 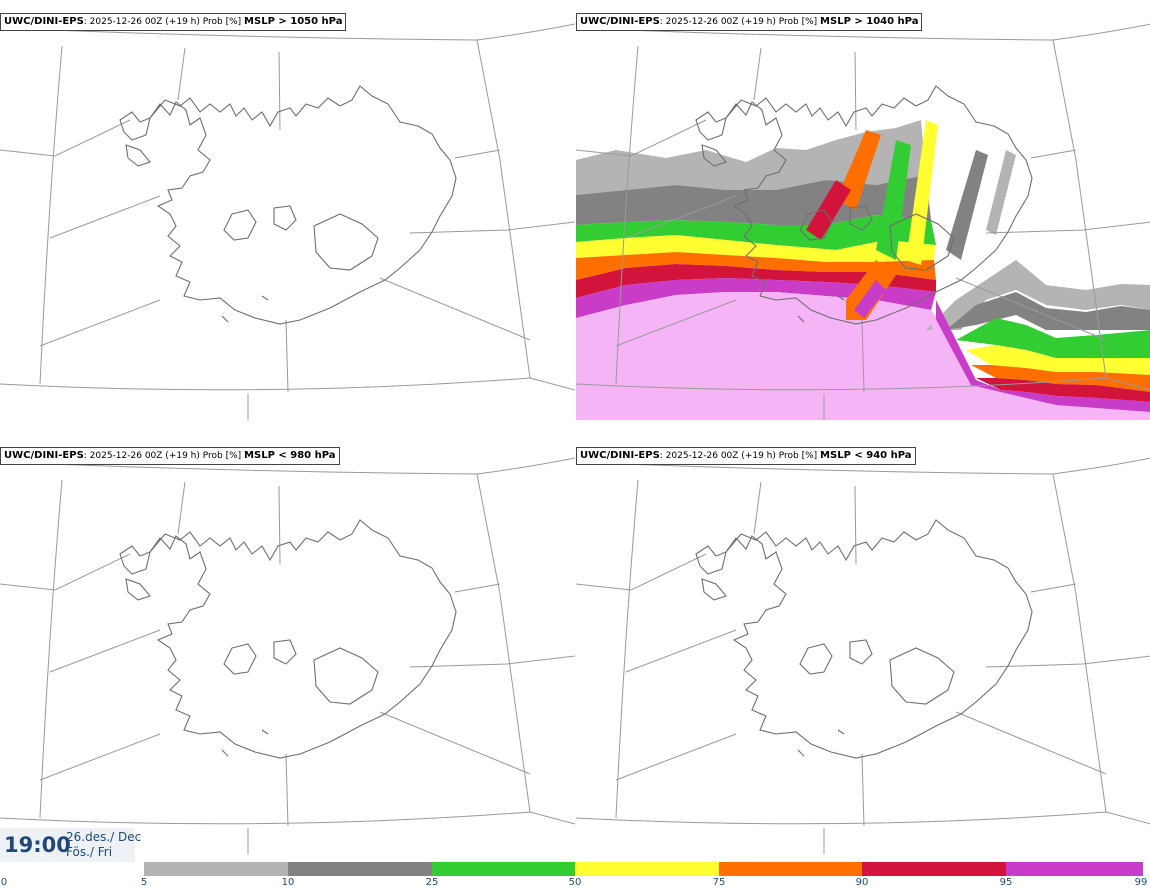 What do you see at coordinates (719, 882) in the screenshot?
I see `colorbar-tick-label: 75` at bounding box center [719, 882].